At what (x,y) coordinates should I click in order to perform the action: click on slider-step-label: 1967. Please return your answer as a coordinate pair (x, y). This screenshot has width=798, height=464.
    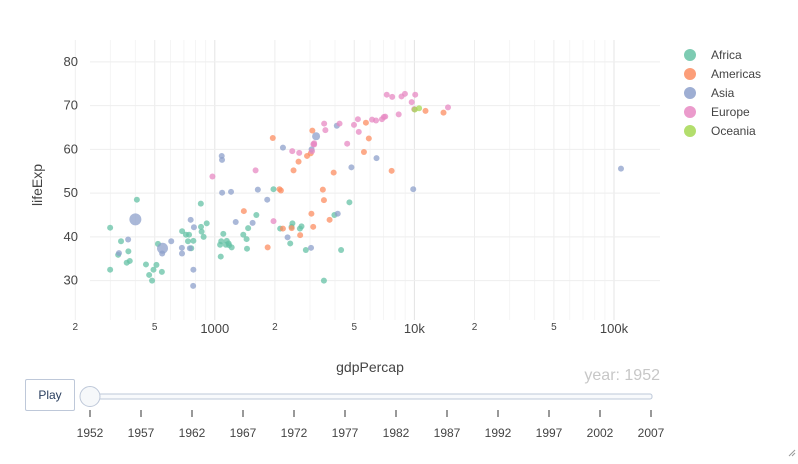
    Looking at the image, I should click on (243, 433).